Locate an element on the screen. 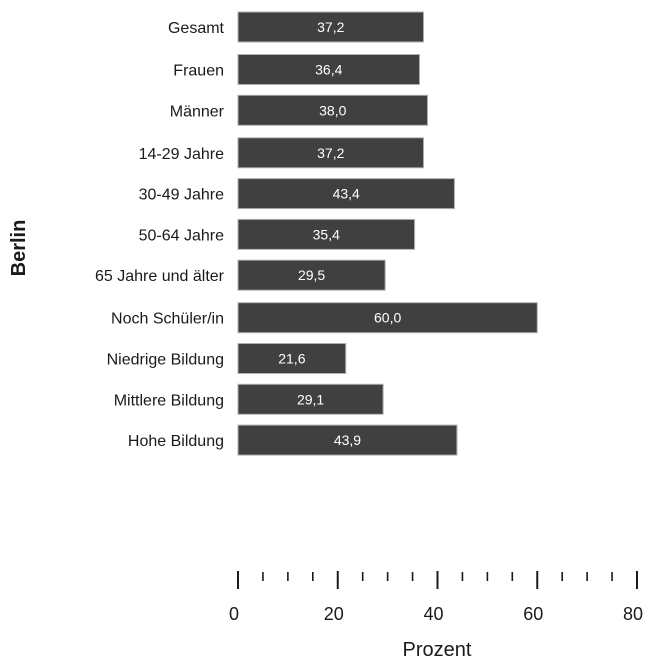  x-tick-label: 20 is located at coordinates (334, 614).